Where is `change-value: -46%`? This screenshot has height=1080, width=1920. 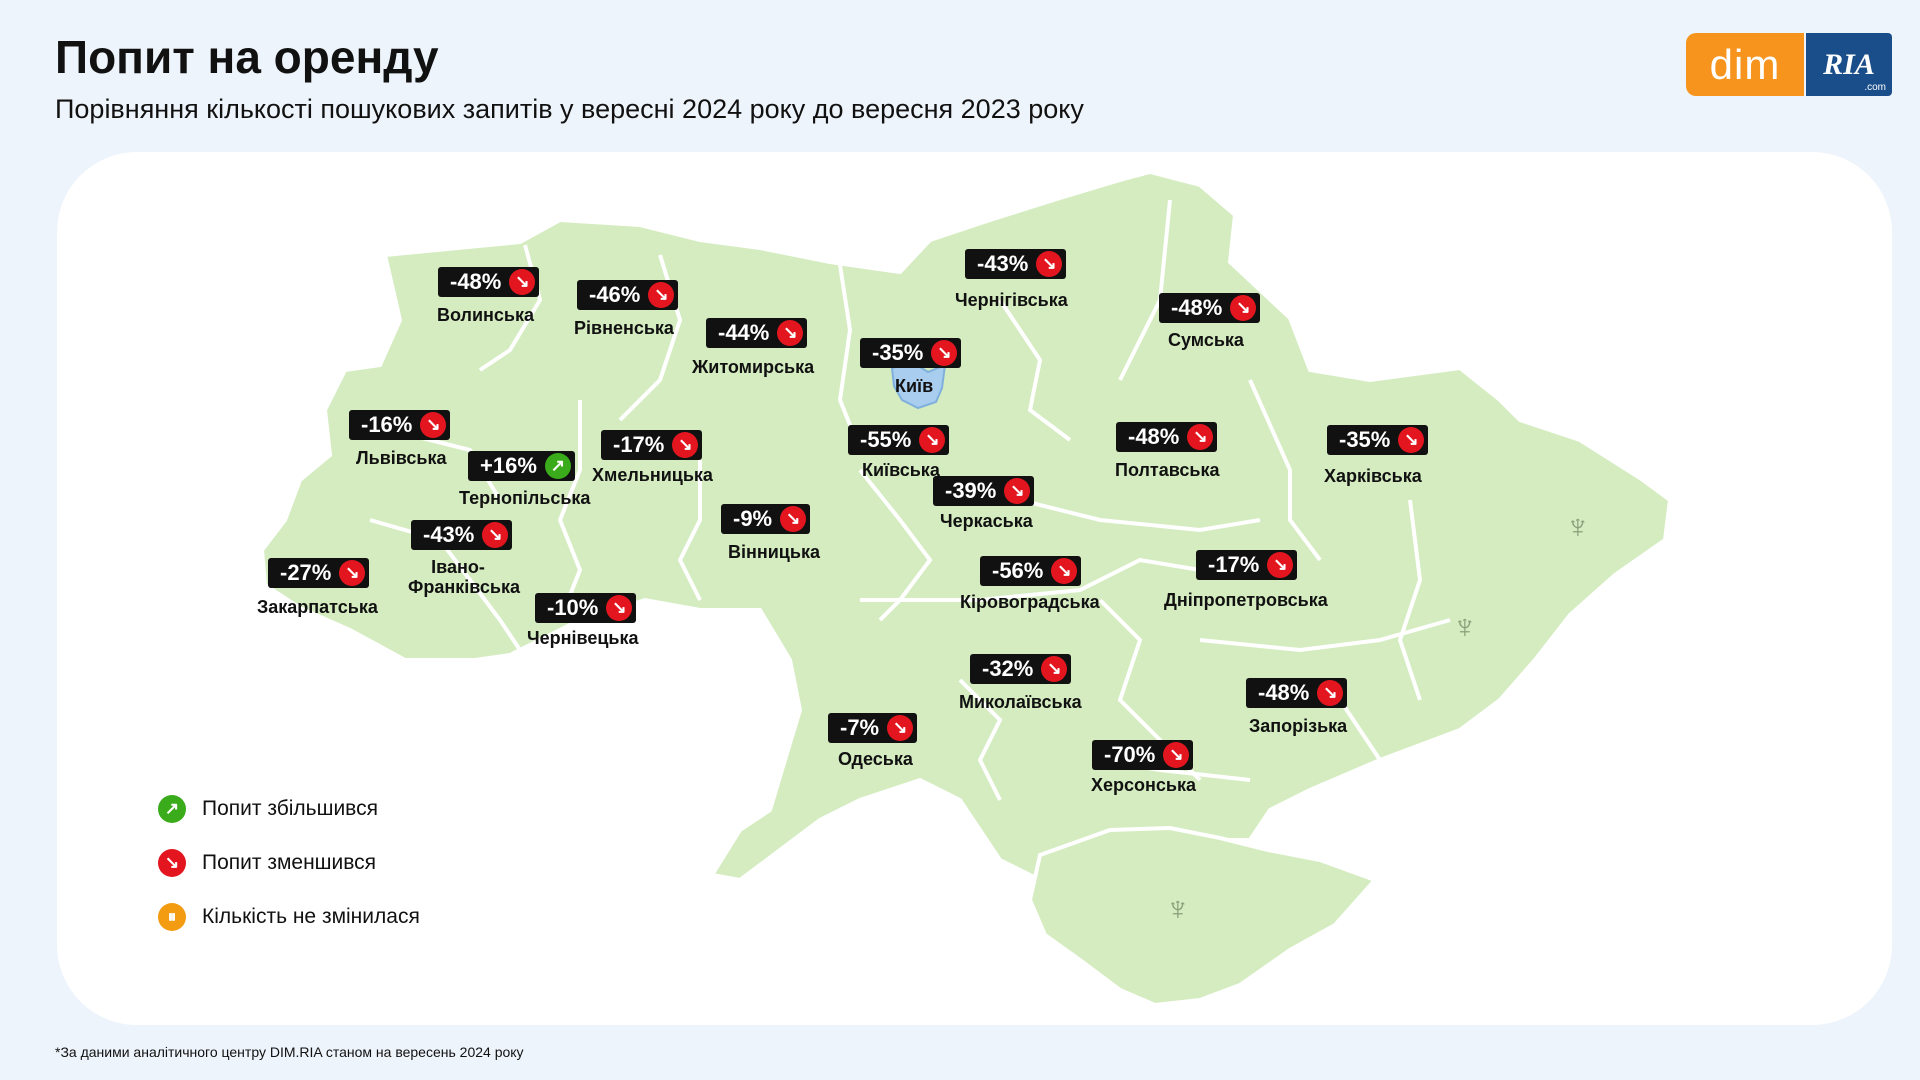 change-value: -46% is located at coordinates (615, 294).